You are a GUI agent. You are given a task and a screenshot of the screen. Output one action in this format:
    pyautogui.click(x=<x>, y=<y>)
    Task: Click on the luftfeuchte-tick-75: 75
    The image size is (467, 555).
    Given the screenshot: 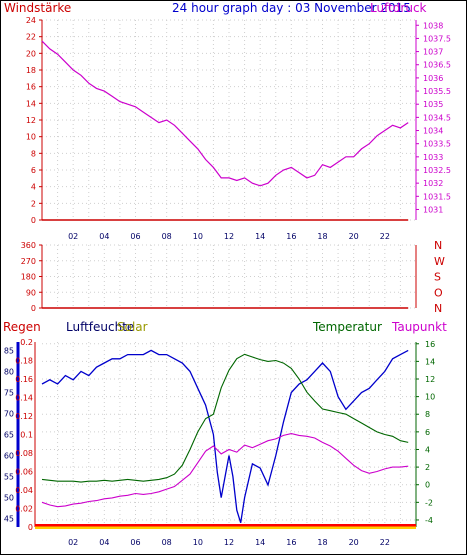 What is the action you would take?
    pyautogui.click(x=9, y=392)
    